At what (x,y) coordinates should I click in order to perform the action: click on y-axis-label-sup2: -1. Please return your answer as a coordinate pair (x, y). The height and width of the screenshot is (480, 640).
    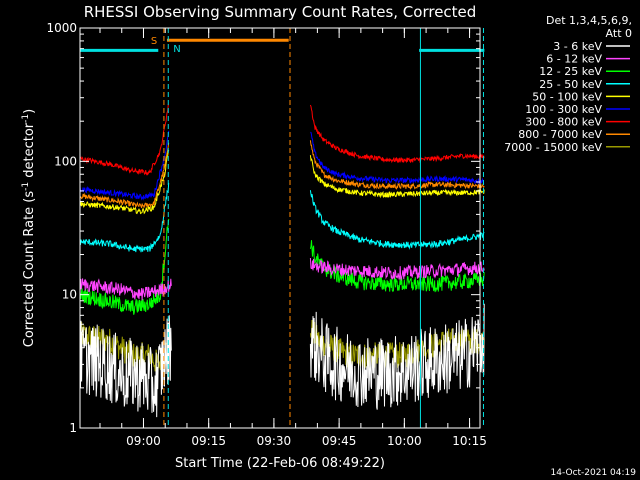
    Looking at the image, I should click on (26, 118).